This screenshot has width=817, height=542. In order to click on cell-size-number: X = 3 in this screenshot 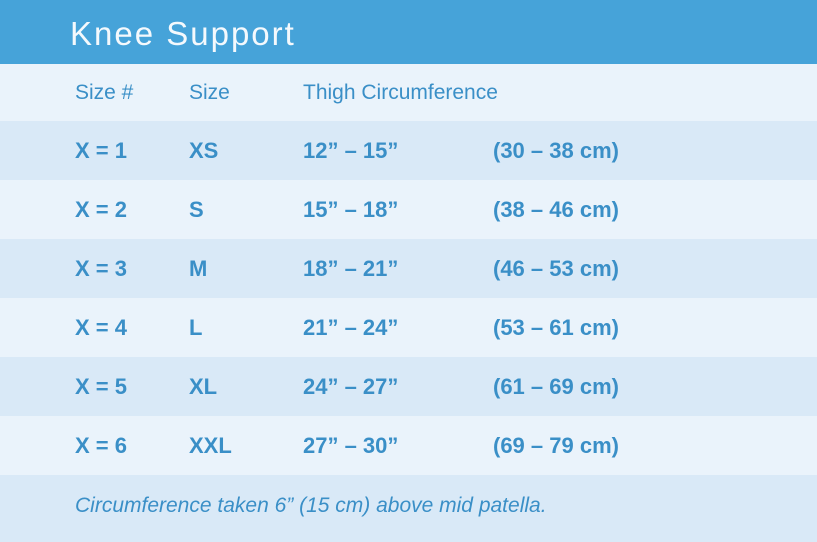, I will do `click(101, 268)`.